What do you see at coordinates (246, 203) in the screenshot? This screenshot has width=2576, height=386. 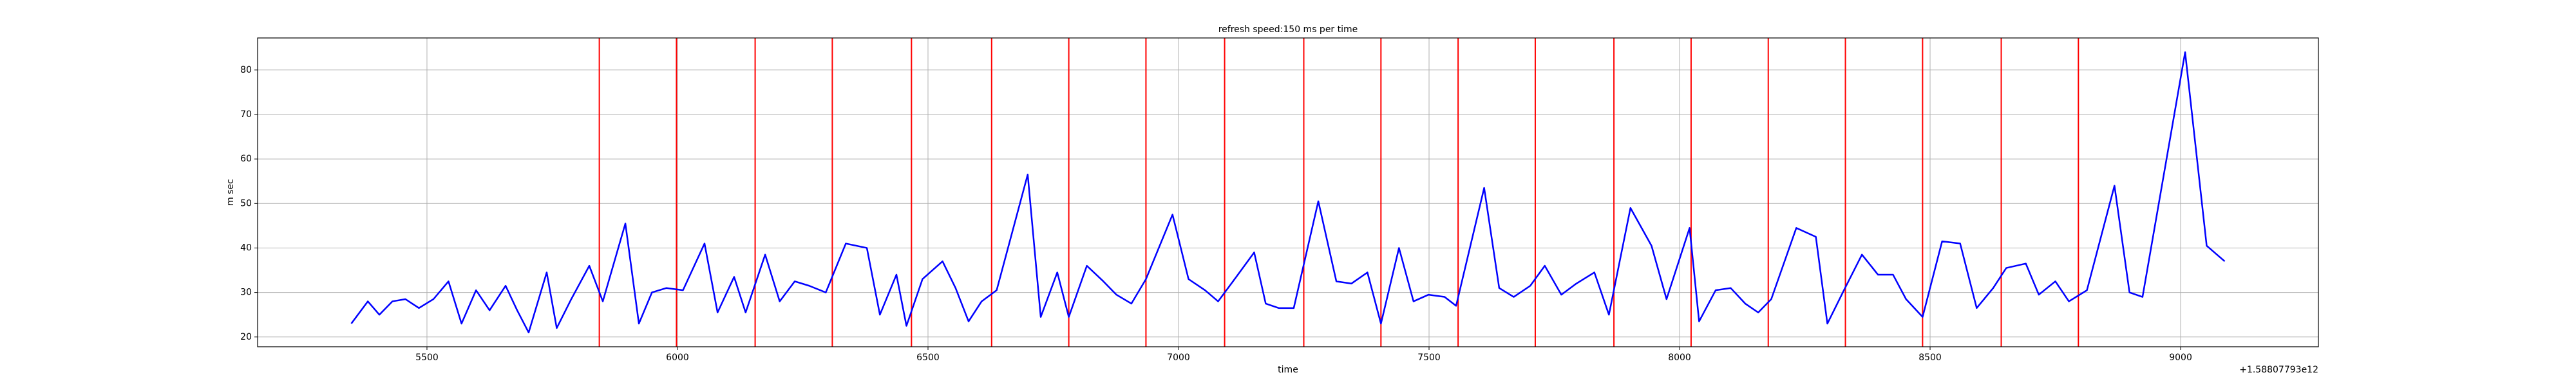 I see `y-tick-label: 50` at bounding box center [246, 203].